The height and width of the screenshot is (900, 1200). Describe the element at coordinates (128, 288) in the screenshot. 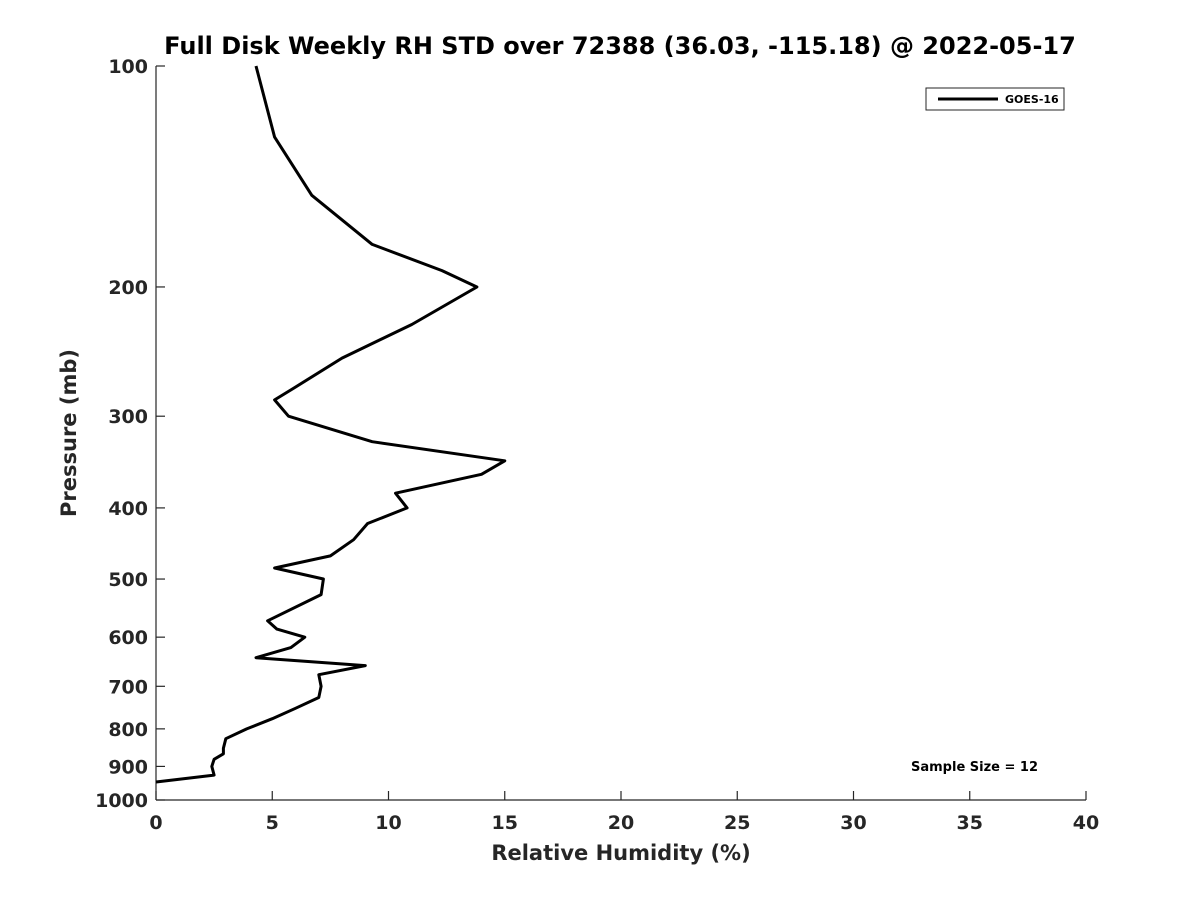

I see `y-tick-label: 200` at that location.